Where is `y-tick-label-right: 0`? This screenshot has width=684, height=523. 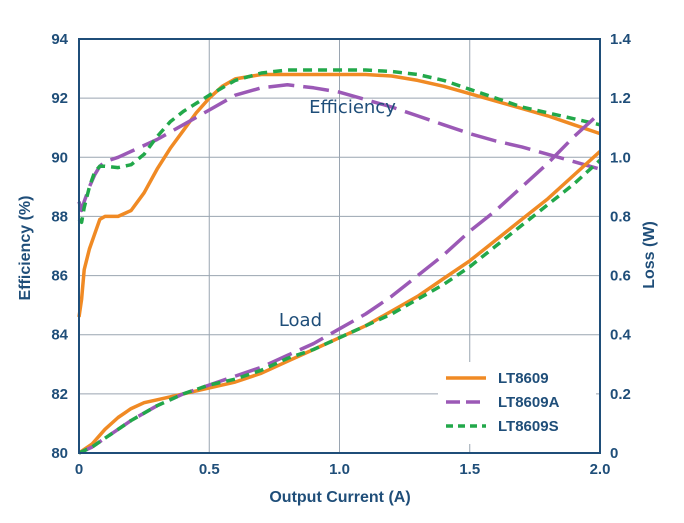
y-tick-label-right: 0 is located at coordinates (614, 453).